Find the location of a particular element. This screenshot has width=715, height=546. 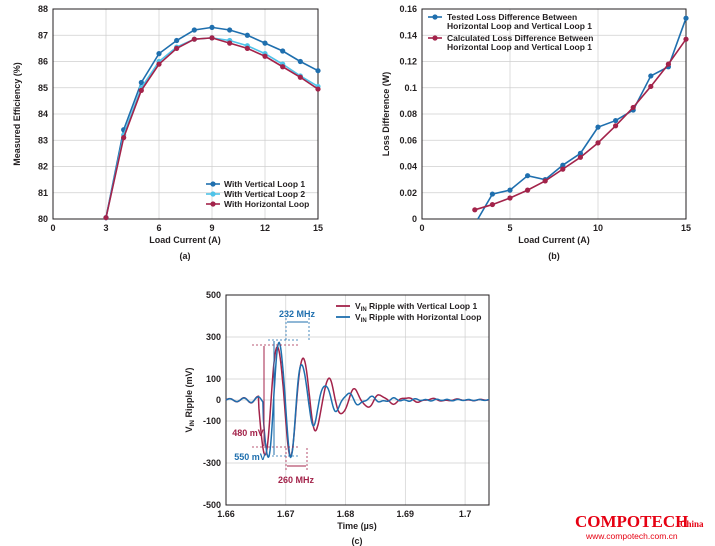

chart-c-xtick-label: 1.67 is located at coordinates (286, 514).